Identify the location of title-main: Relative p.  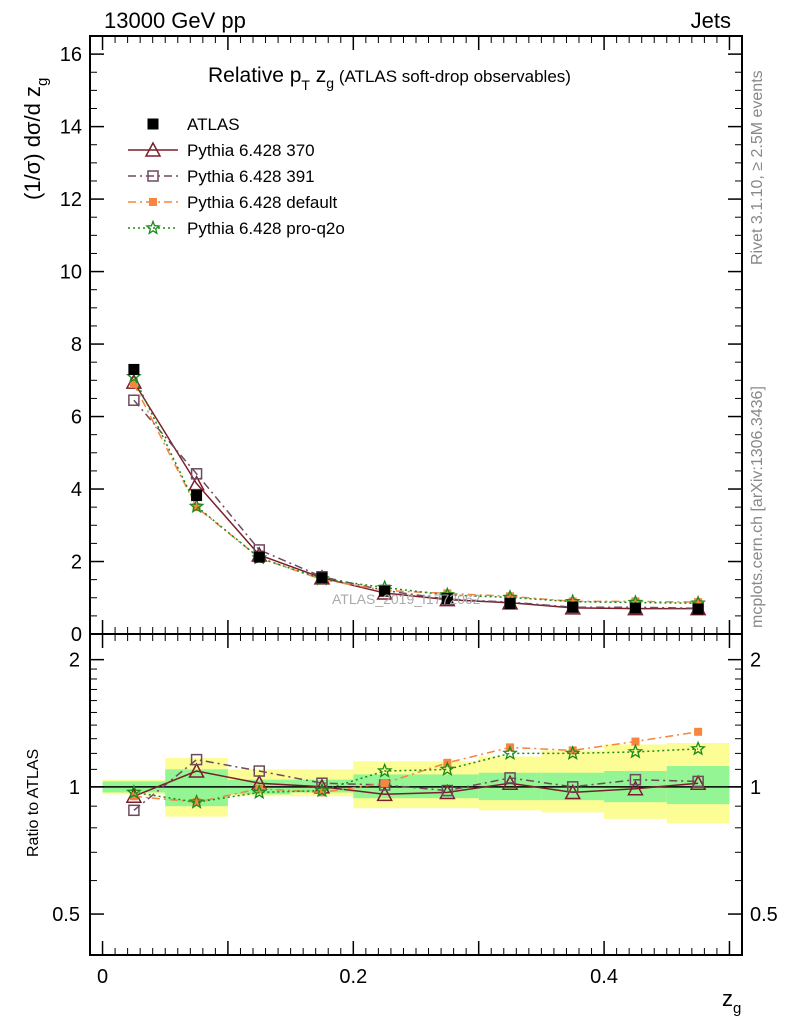
(254, 75).